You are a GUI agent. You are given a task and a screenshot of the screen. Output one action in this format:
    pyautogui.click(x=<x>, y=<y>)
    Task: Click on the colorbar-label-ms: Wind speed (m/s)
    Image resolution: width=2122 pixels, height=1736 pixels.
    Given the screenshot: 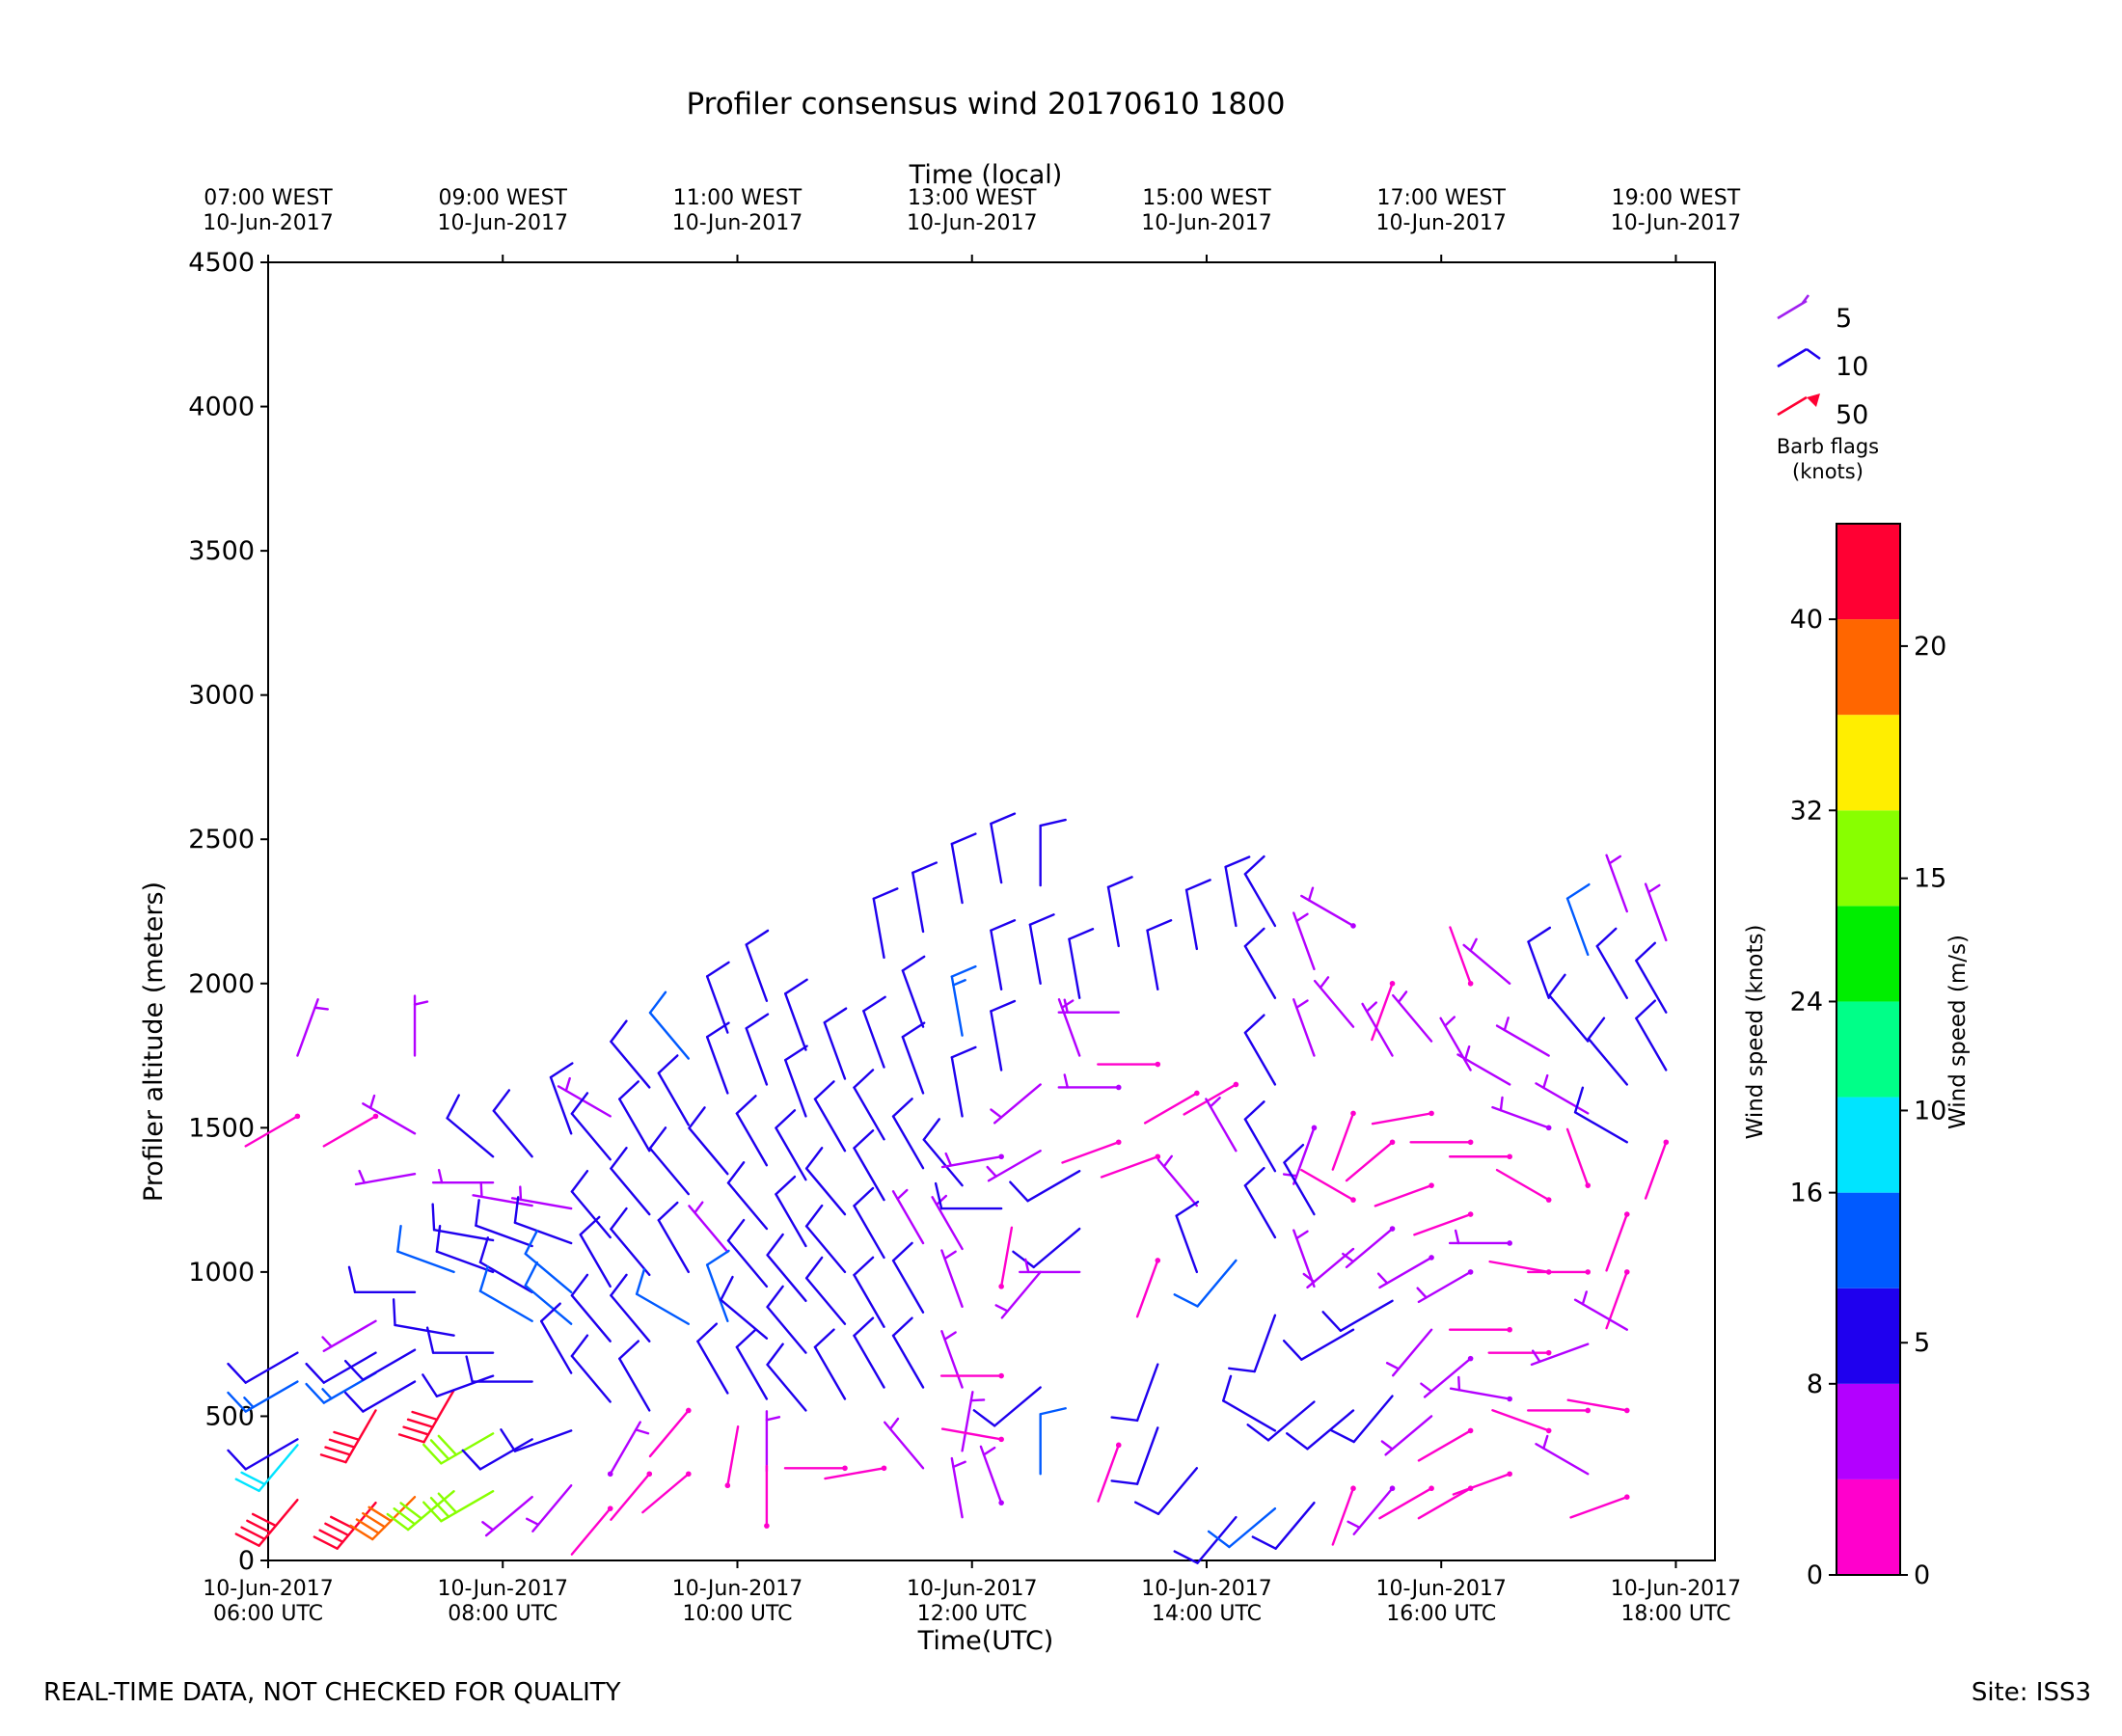 What is the action you would take?
    pyautogui.click(x=1958, y=1032)
    